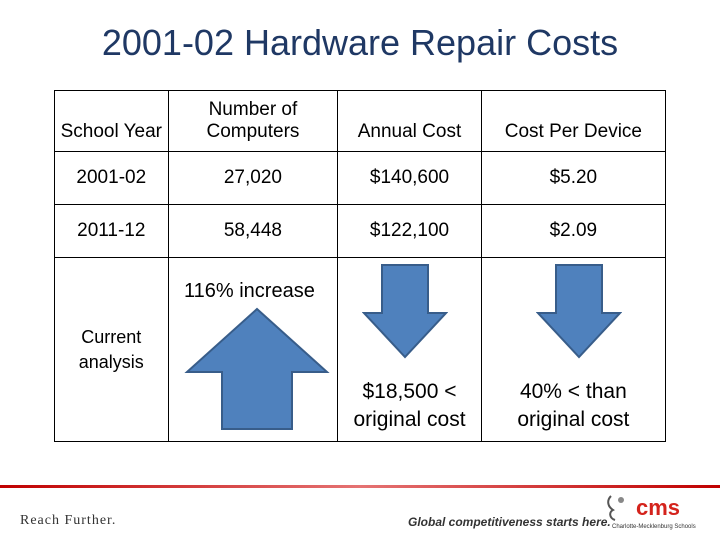 This screenshot has width=720, height=540. What do you see at coordinates (253, 178) in the screenshot?
I see `cell-computers: 27,020` at bounding box center [253, 178].